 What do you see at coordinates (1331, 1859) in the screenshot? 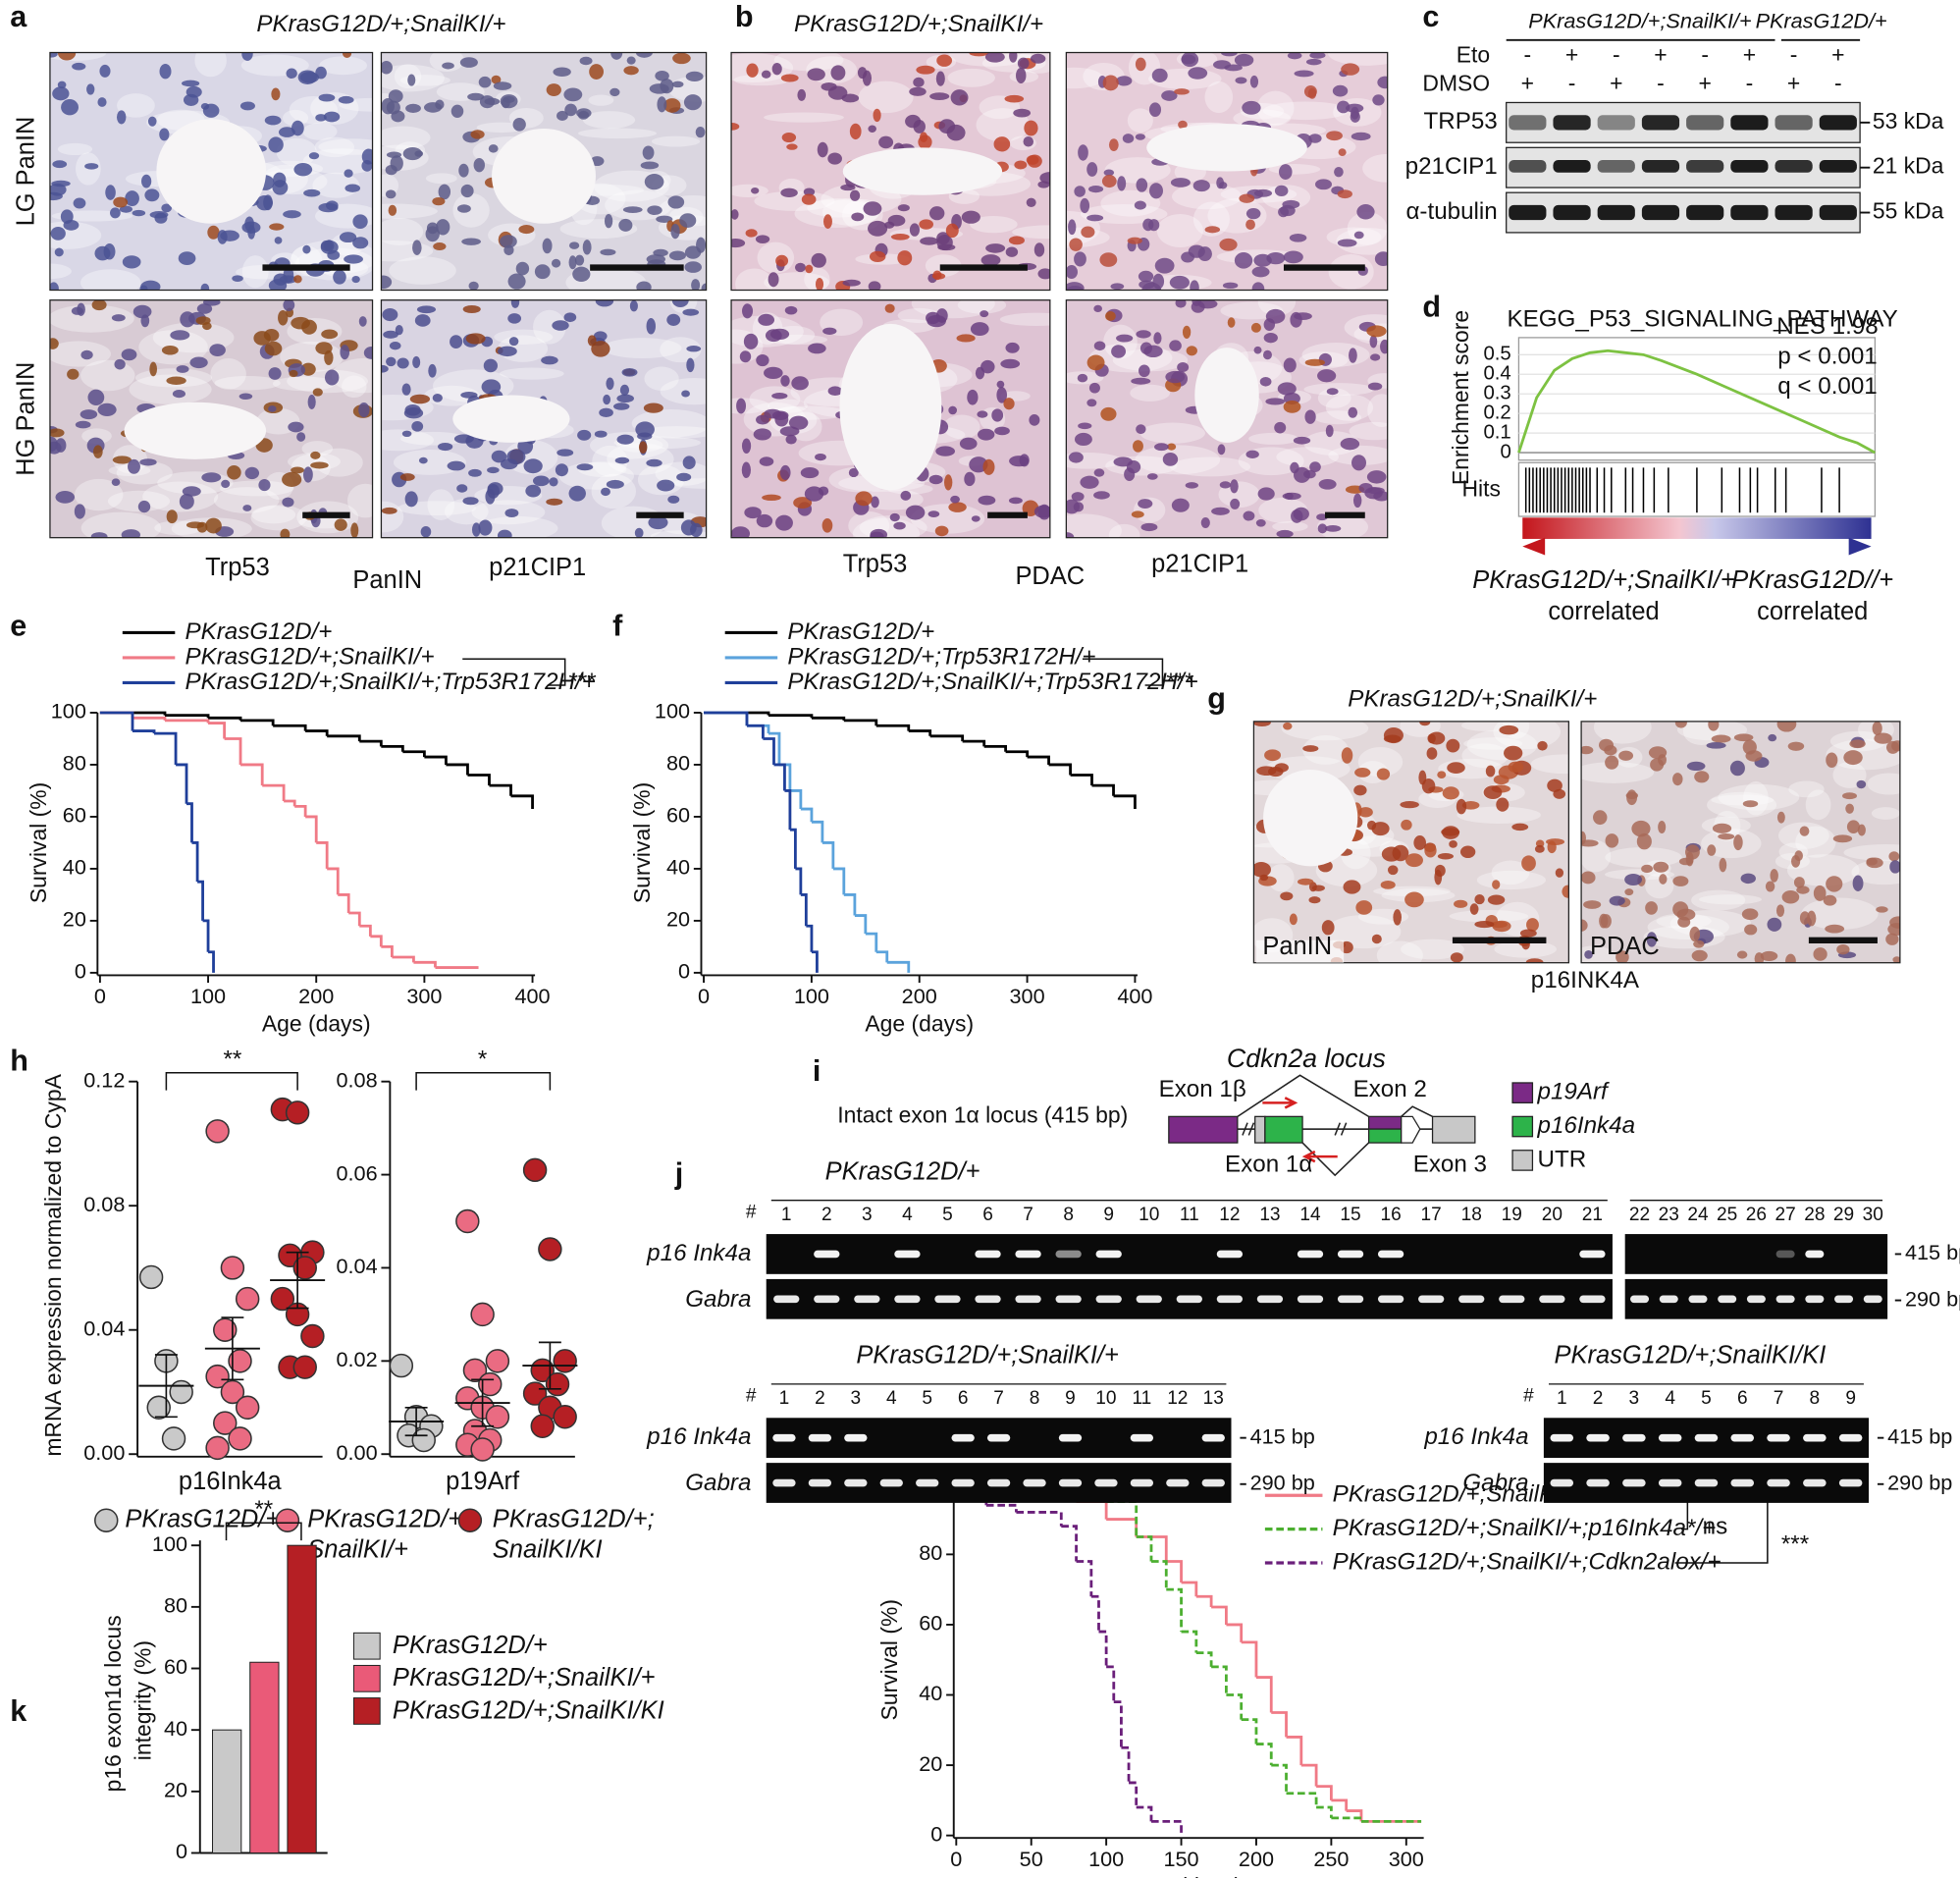
I see `x-tick-label: 250` at bounding box center [1331, 1859].